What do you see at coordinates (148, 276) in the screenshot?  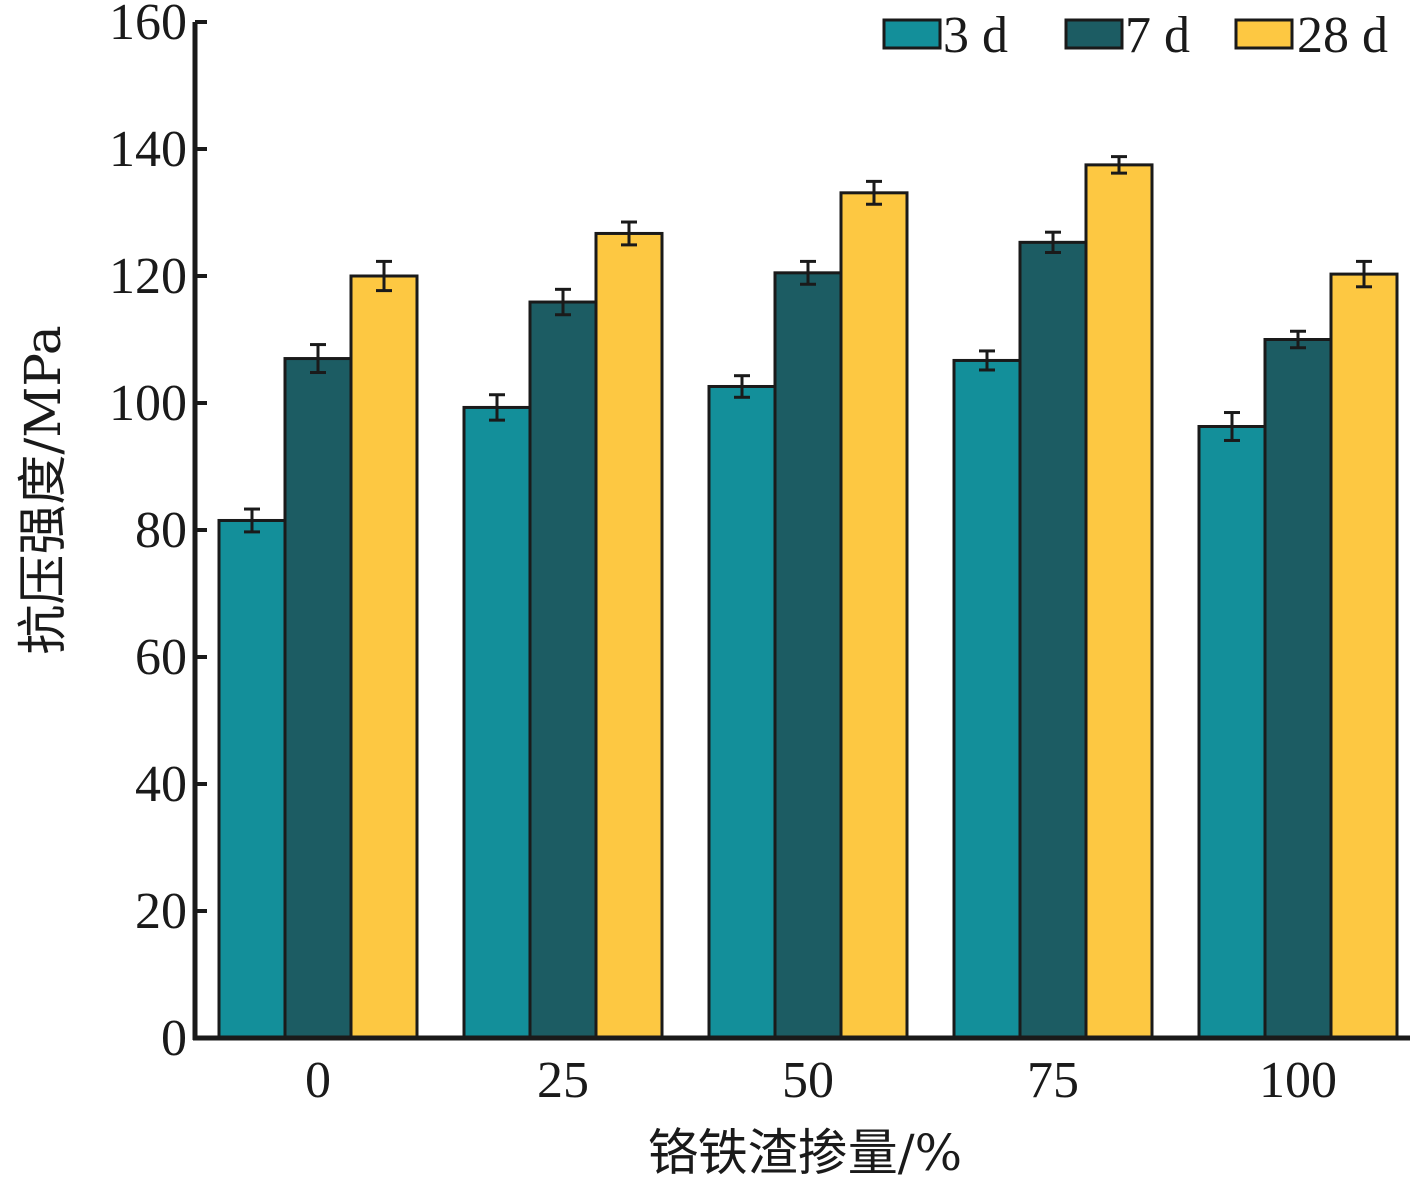 I see `y-tick-label-120: 120` at bounding box center [148, 276].